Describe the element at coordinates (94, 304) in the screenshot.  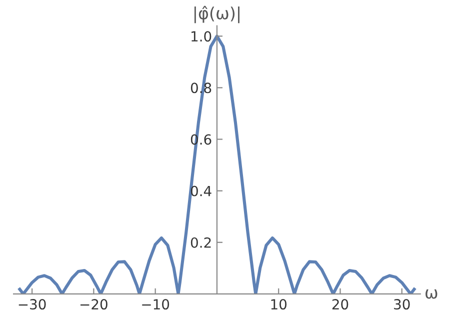
I see `x-tick-label: −20` at that location.